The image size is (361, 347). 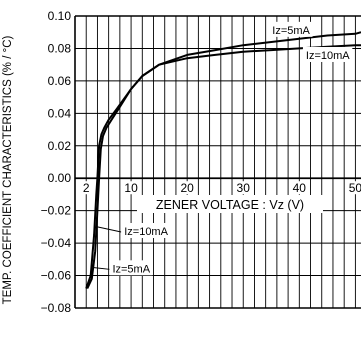 I want to click on y-tick-label: 0.02, so click(x=60, y=146).